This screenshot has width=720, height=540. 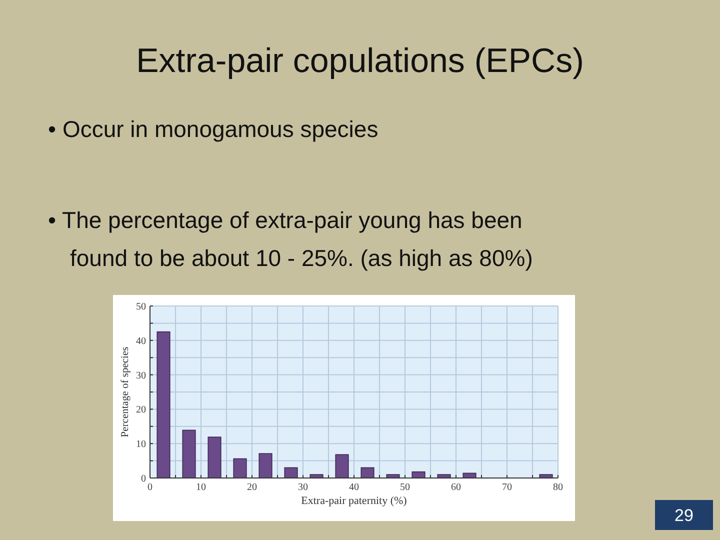 What do you see at coordinates (141, 444) in the screenshot?
I see `y-tick-label: 10` at bounding box center [141, 444].